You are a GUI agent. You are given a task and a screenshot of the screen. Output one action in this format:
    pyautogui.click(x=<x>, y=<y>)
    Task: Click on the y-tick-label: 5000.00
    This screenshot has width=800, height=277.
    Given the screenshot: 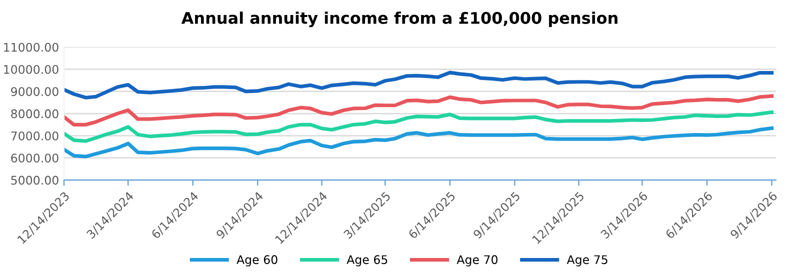 What is the action you would take?
    pyautogui.click(x=34, y=180)
    